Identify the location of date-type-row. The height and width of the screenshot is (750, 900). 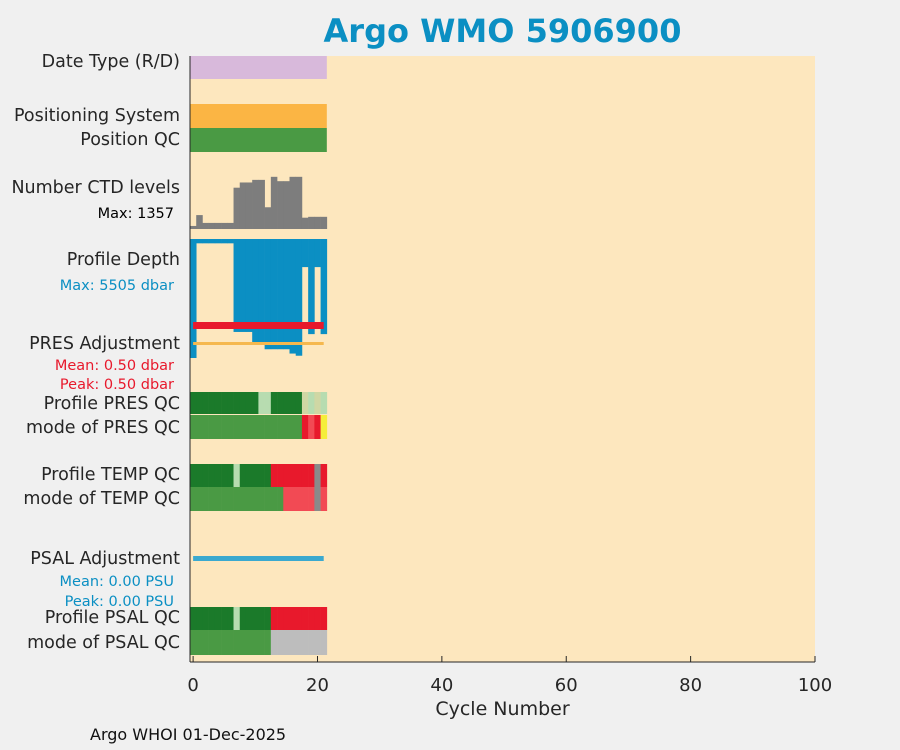
(258, 67).